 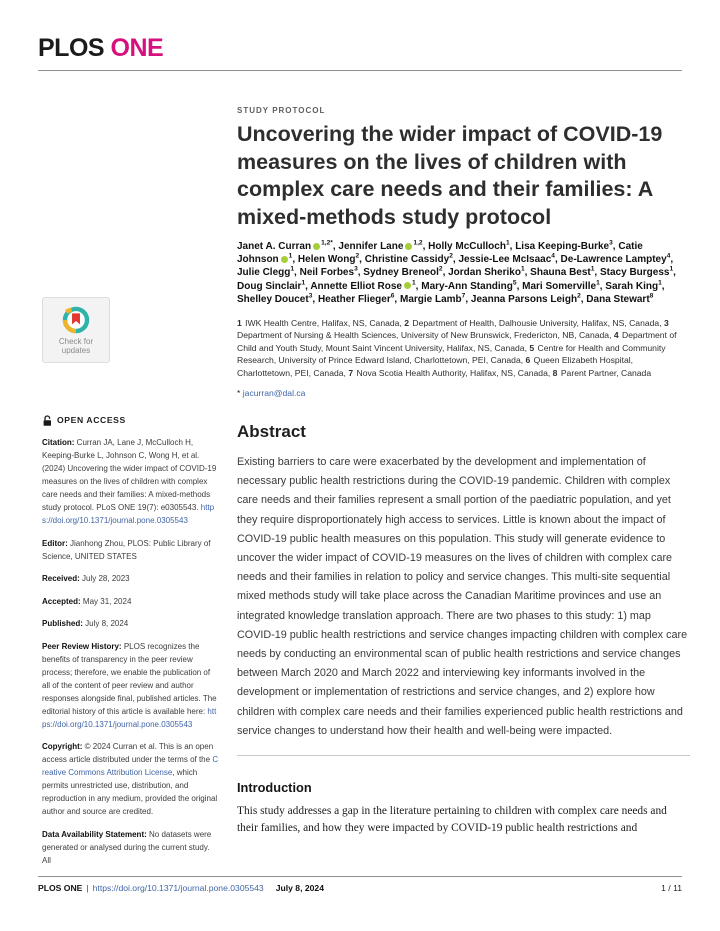 I want to click on correspondence-marker: *, so click(x=239, y=393).